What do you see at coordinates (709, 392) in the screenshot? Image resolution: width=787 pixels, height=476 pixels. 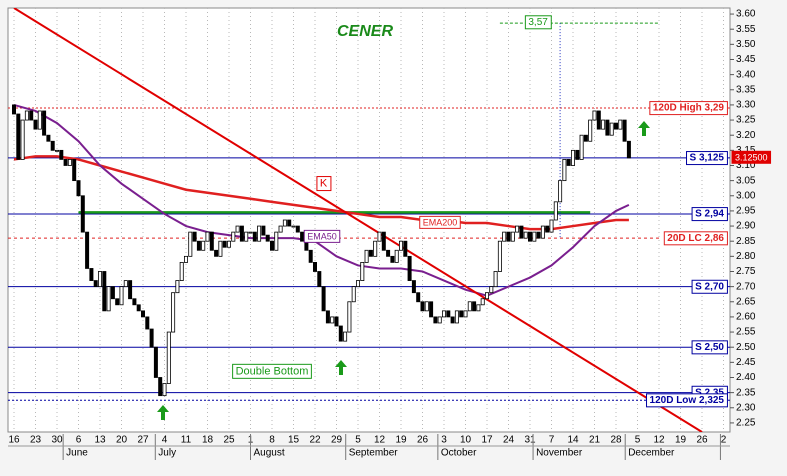 I see `level-label: S 2,35` at bounding box center [709, 392].